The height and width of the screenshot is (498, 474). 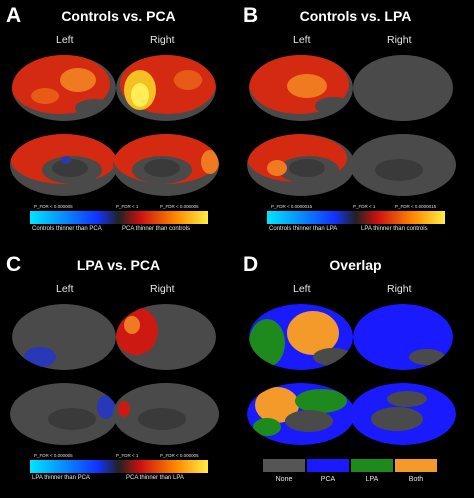 I want to click on legend-label-lpa: LPA, so click(x=372, y=479).